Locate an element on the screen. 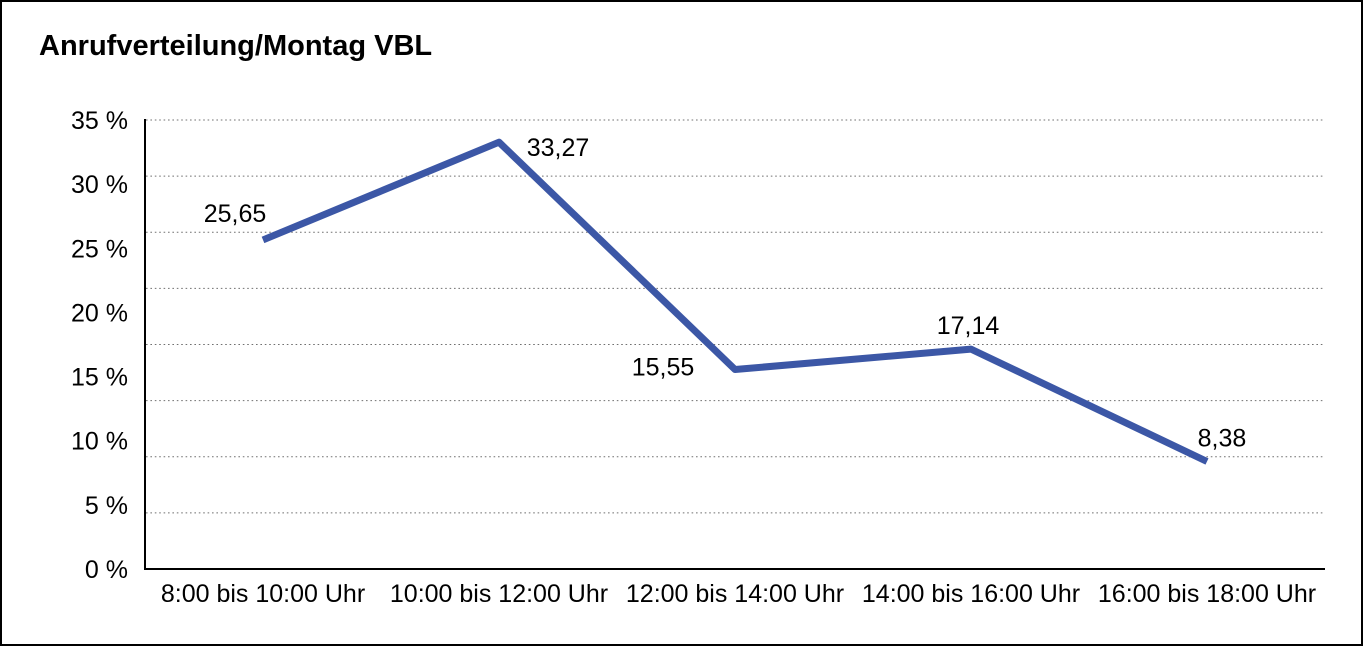 This screenshot has height=646, width=1363. y-tick-label: 0 % is located at coordinates (106, 570).